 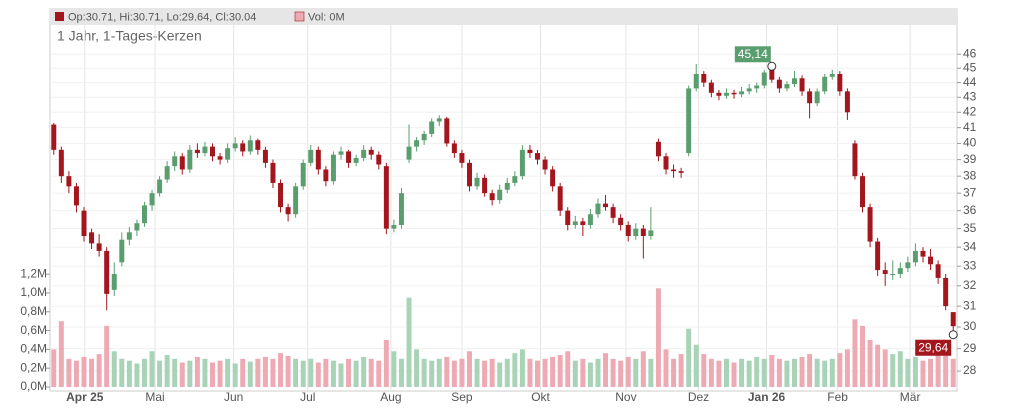 I want to click on ohlc-info: Op:30.71, Hi:30.71, Lo:29.64, Cl:30.04, so click(x=162, y=17).